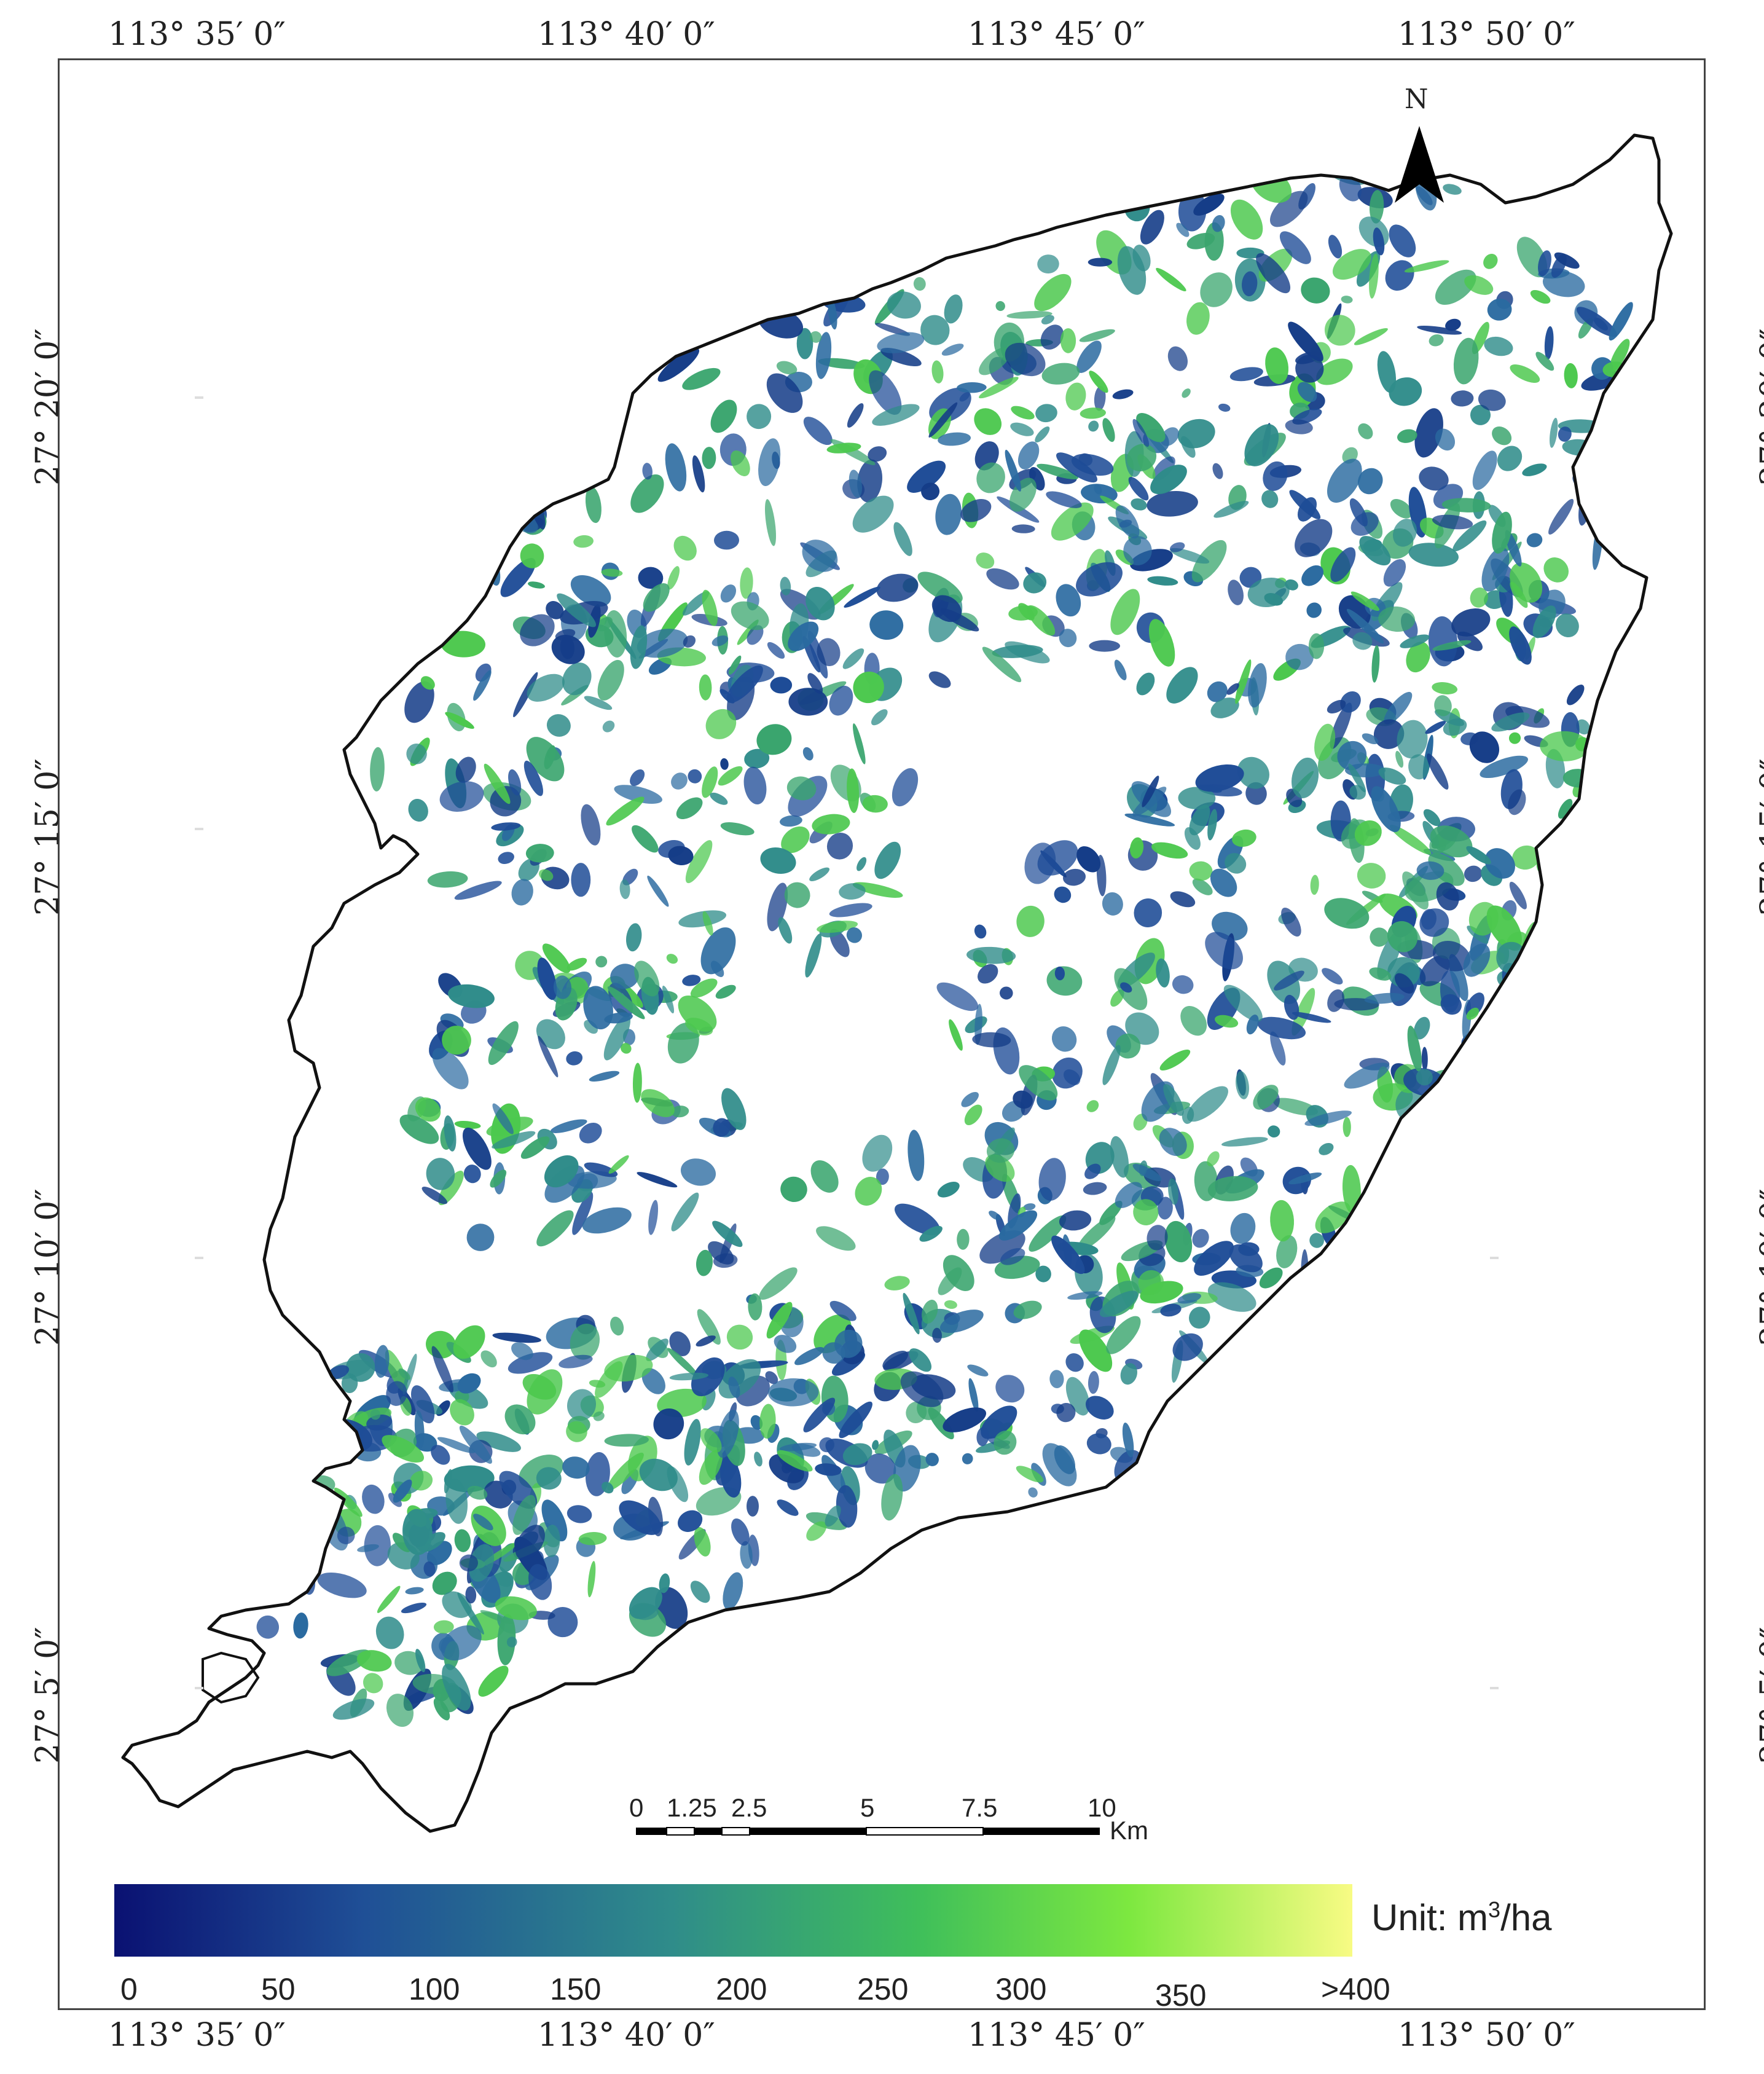 Image resolution: width=1764 pixels, height=2074 pixels. Describe the element at coordinates (278, 1989) in the screenshot. I see `legend-tick-label: 50` at that location.